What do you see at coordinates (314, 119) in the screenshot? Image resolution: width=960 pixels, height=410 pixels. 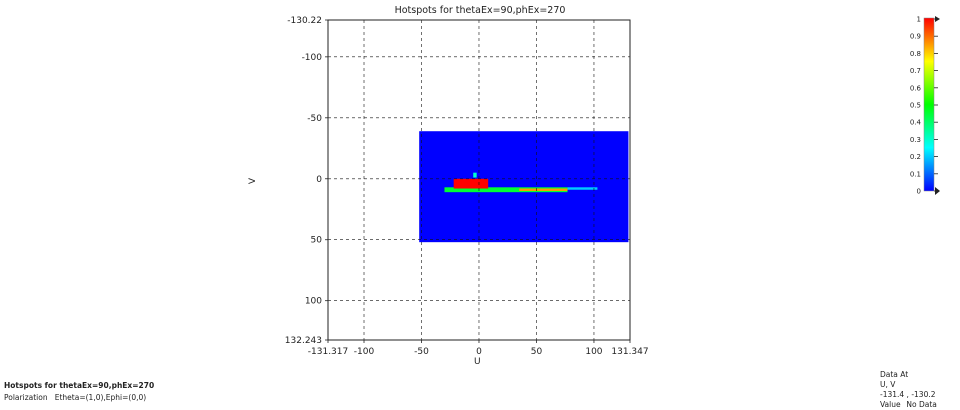 I see `y-tick-label: -50` at bounding box center [314, 119].